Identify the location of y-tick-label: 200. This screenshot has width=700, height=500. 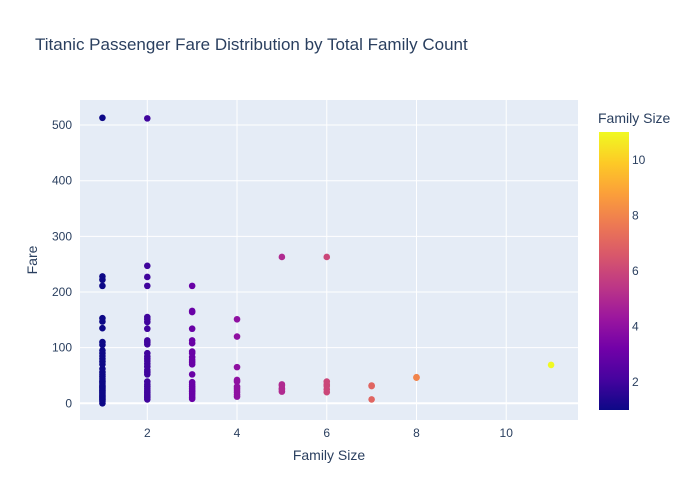
(62, 292).